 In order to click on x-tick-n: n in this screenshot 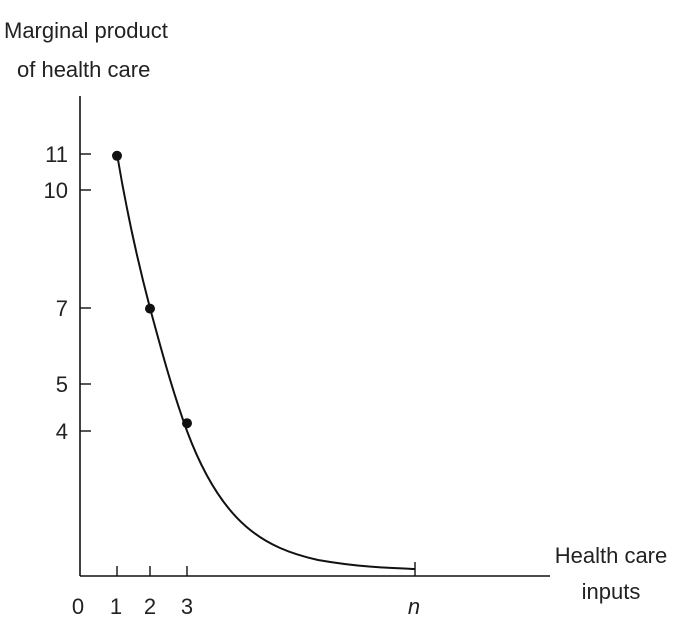, I will do `click(414, 590)`.